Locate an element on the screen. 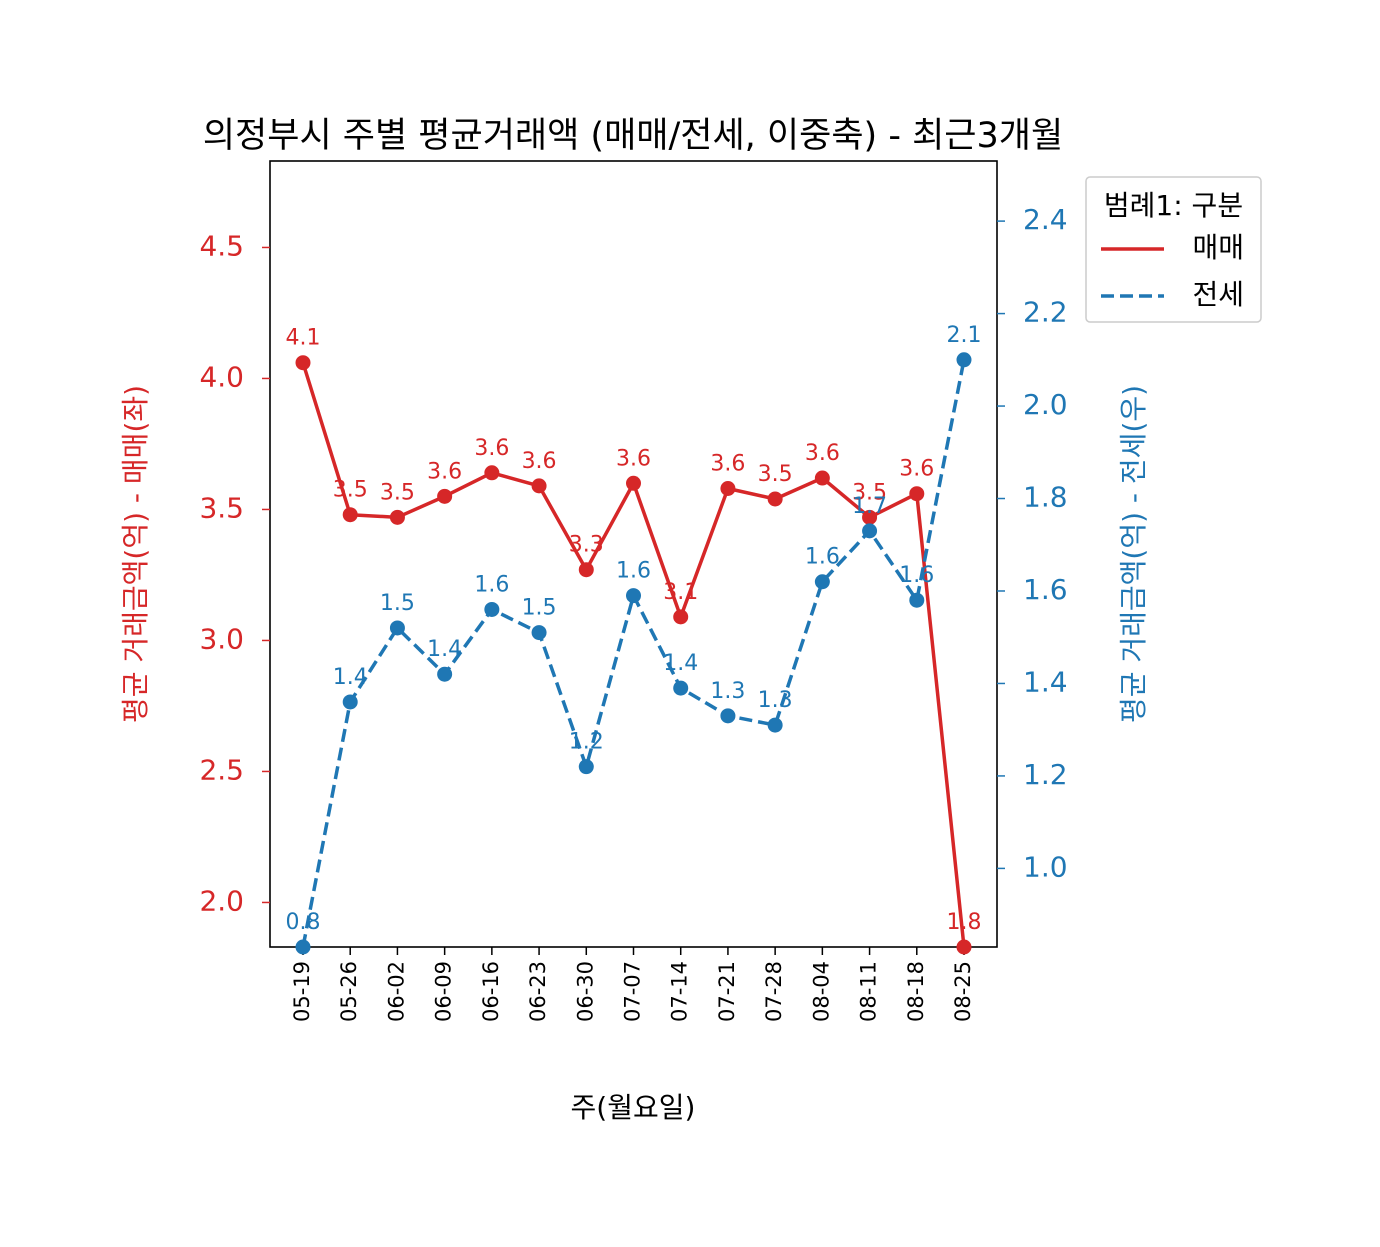 Image resolution: width=1380 pixels, height=1247 pixels. y-tick-label-left: 4.0 is located at coordinates (221, 376).